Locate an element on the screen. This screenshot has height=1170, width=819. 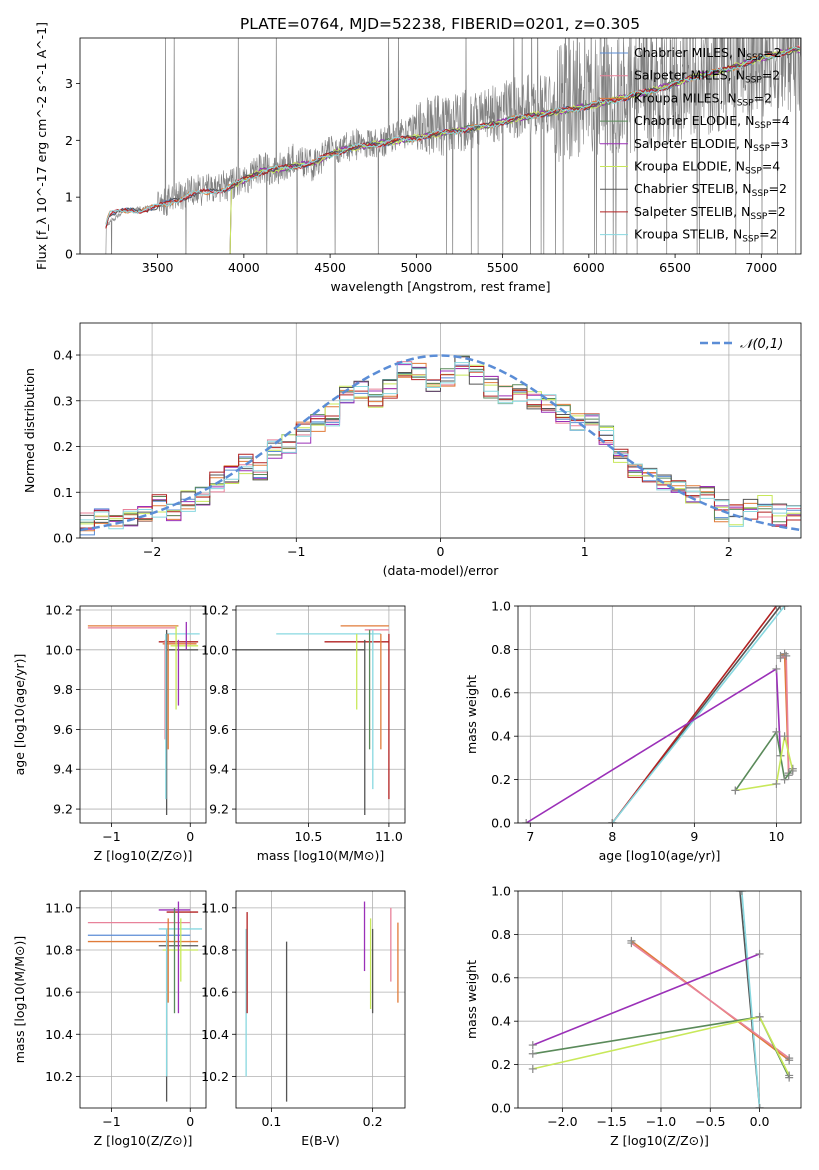
y-tick-label: 2 is located at coordinates (69, 140).